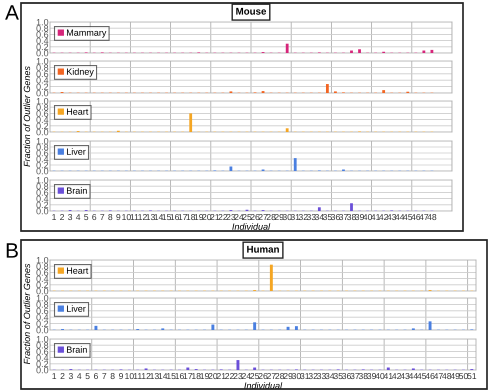  I want to click on x-tick-label: 24, so click(246, 376).